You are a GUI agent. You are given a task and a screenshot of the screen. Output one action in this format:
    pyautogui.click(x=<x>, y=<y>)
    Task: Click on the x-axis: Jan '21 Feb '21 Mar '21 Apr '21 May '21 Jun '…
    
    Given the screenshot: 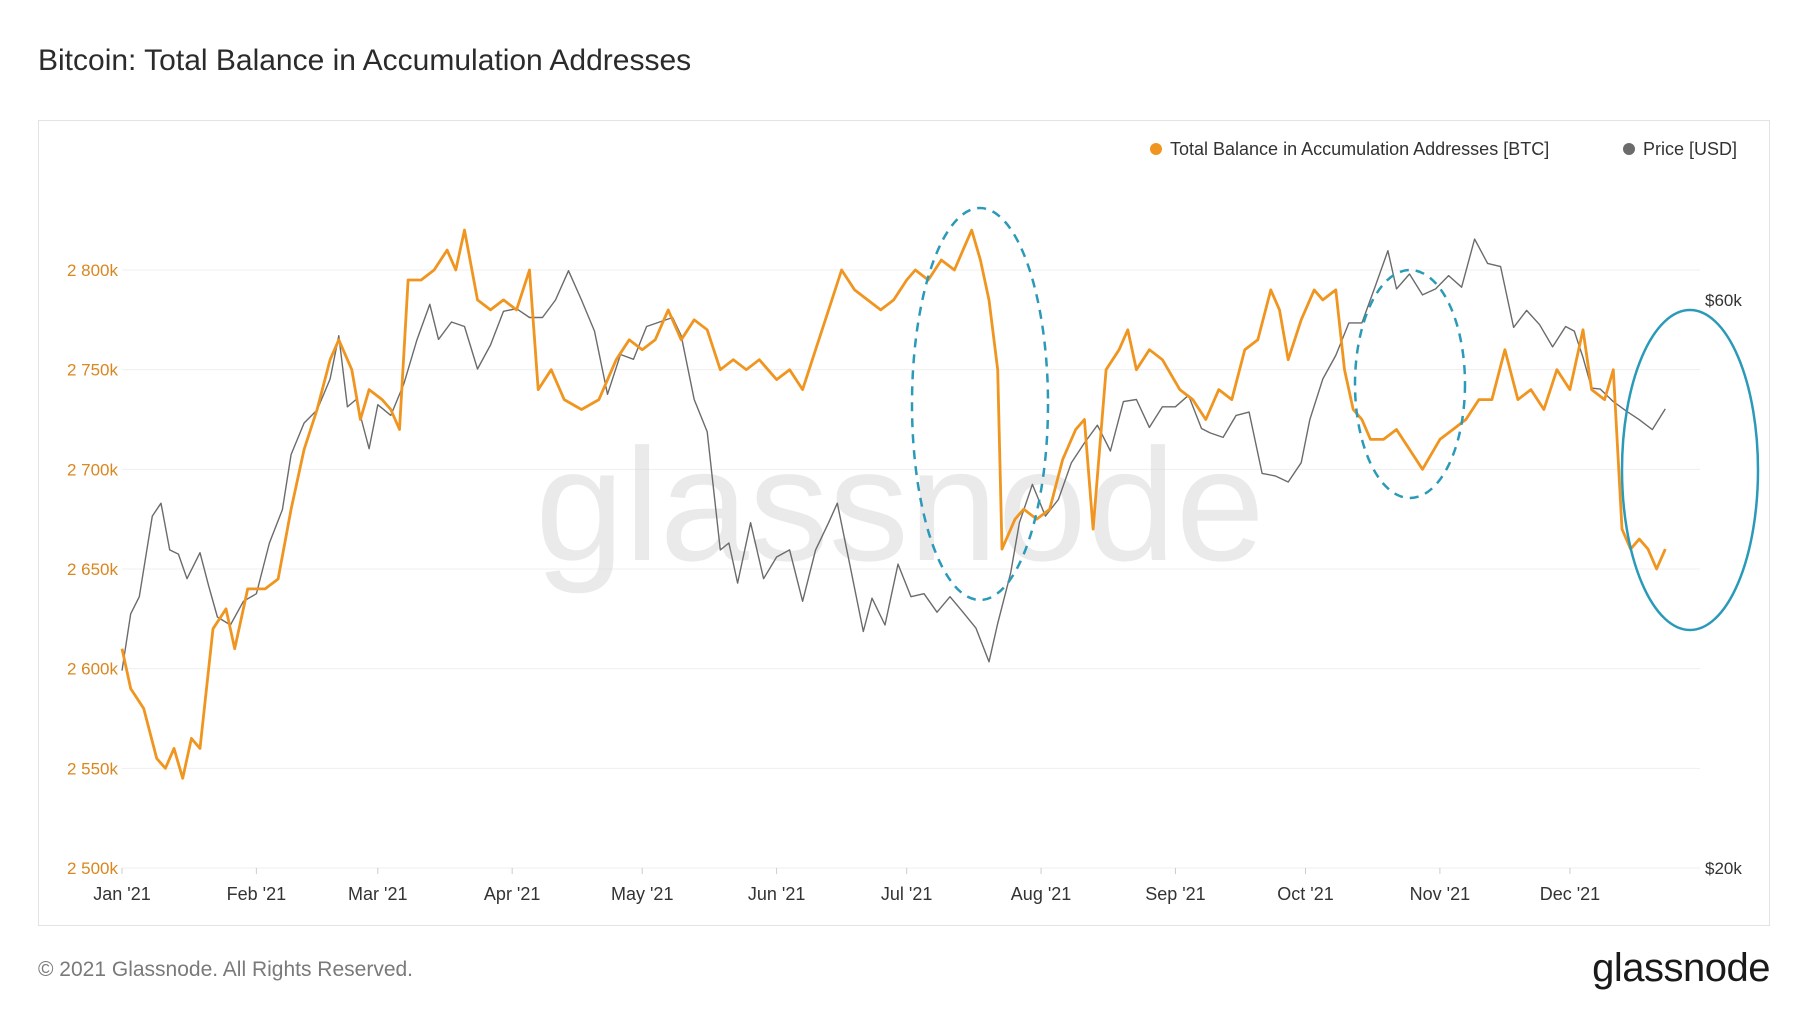 What is the action you would take?
    pyautogui.click(x=846, y=886)
    